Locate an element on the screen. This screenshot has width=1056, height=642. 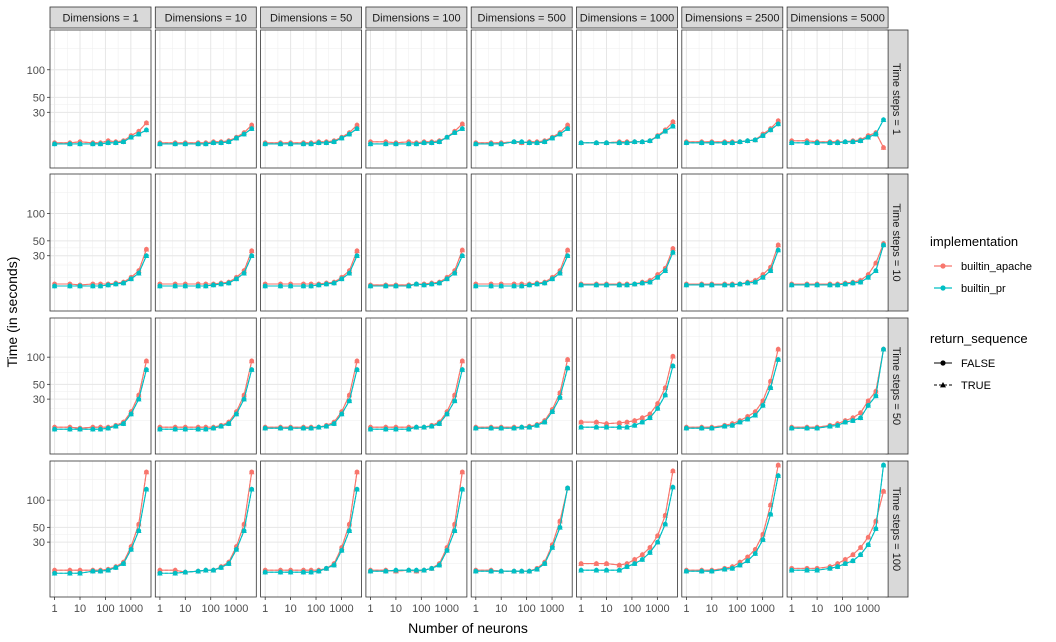
y-tick-label: 30 is located at coordinates (39, 113).